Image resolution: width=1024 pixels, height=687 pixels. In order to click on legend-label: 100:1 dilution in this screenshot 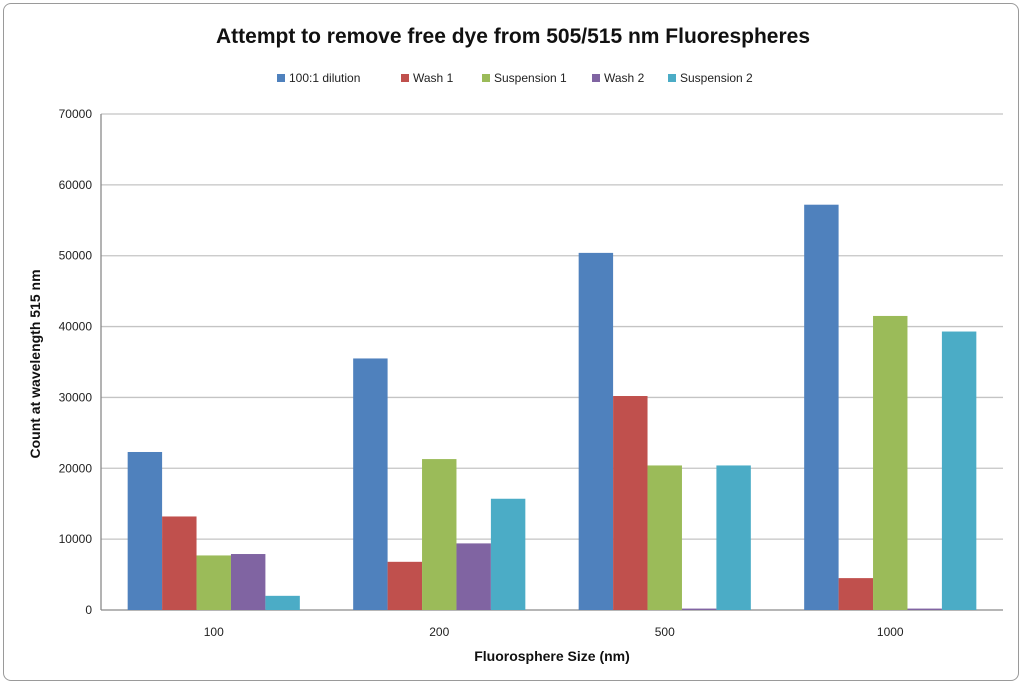, I will do `click(324, 78)`.